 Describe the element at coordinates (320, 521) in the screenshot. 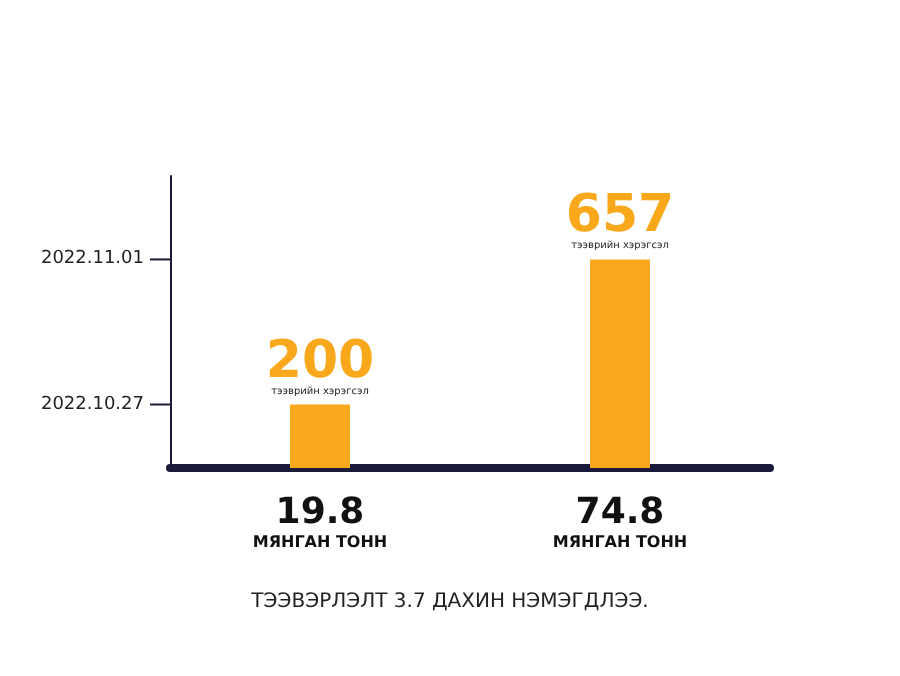

I see `x-tick-label: 19.8 МЯНГАН ТОНН` at that location.